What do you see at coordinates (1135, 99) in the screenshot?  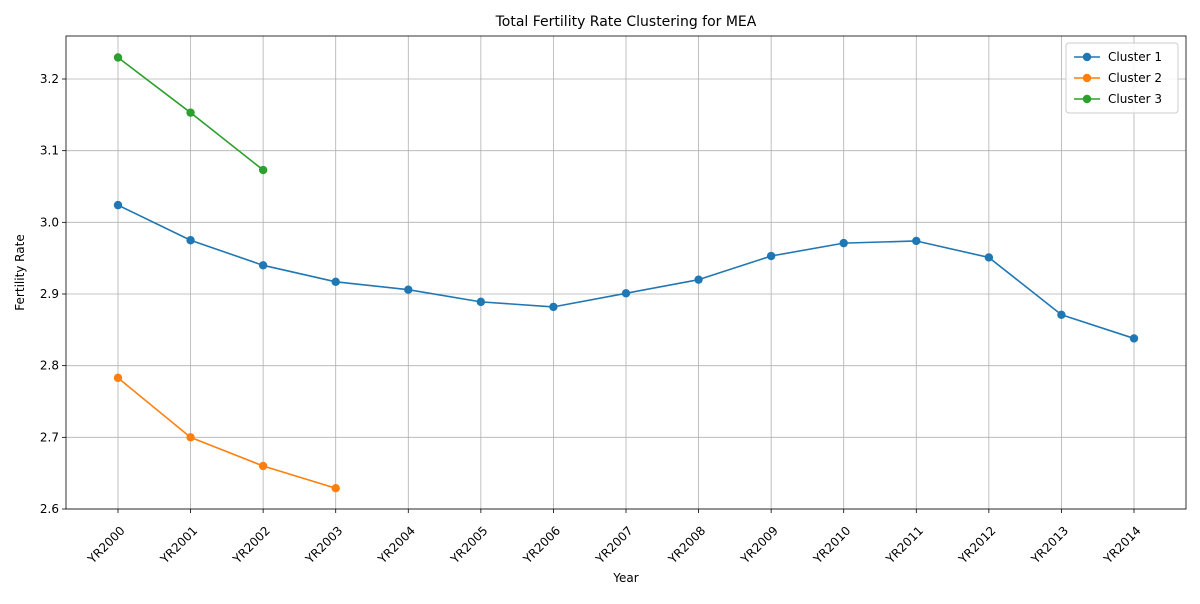 I see `legend-label: Cluster 3` at bounding box center [1135, 99].